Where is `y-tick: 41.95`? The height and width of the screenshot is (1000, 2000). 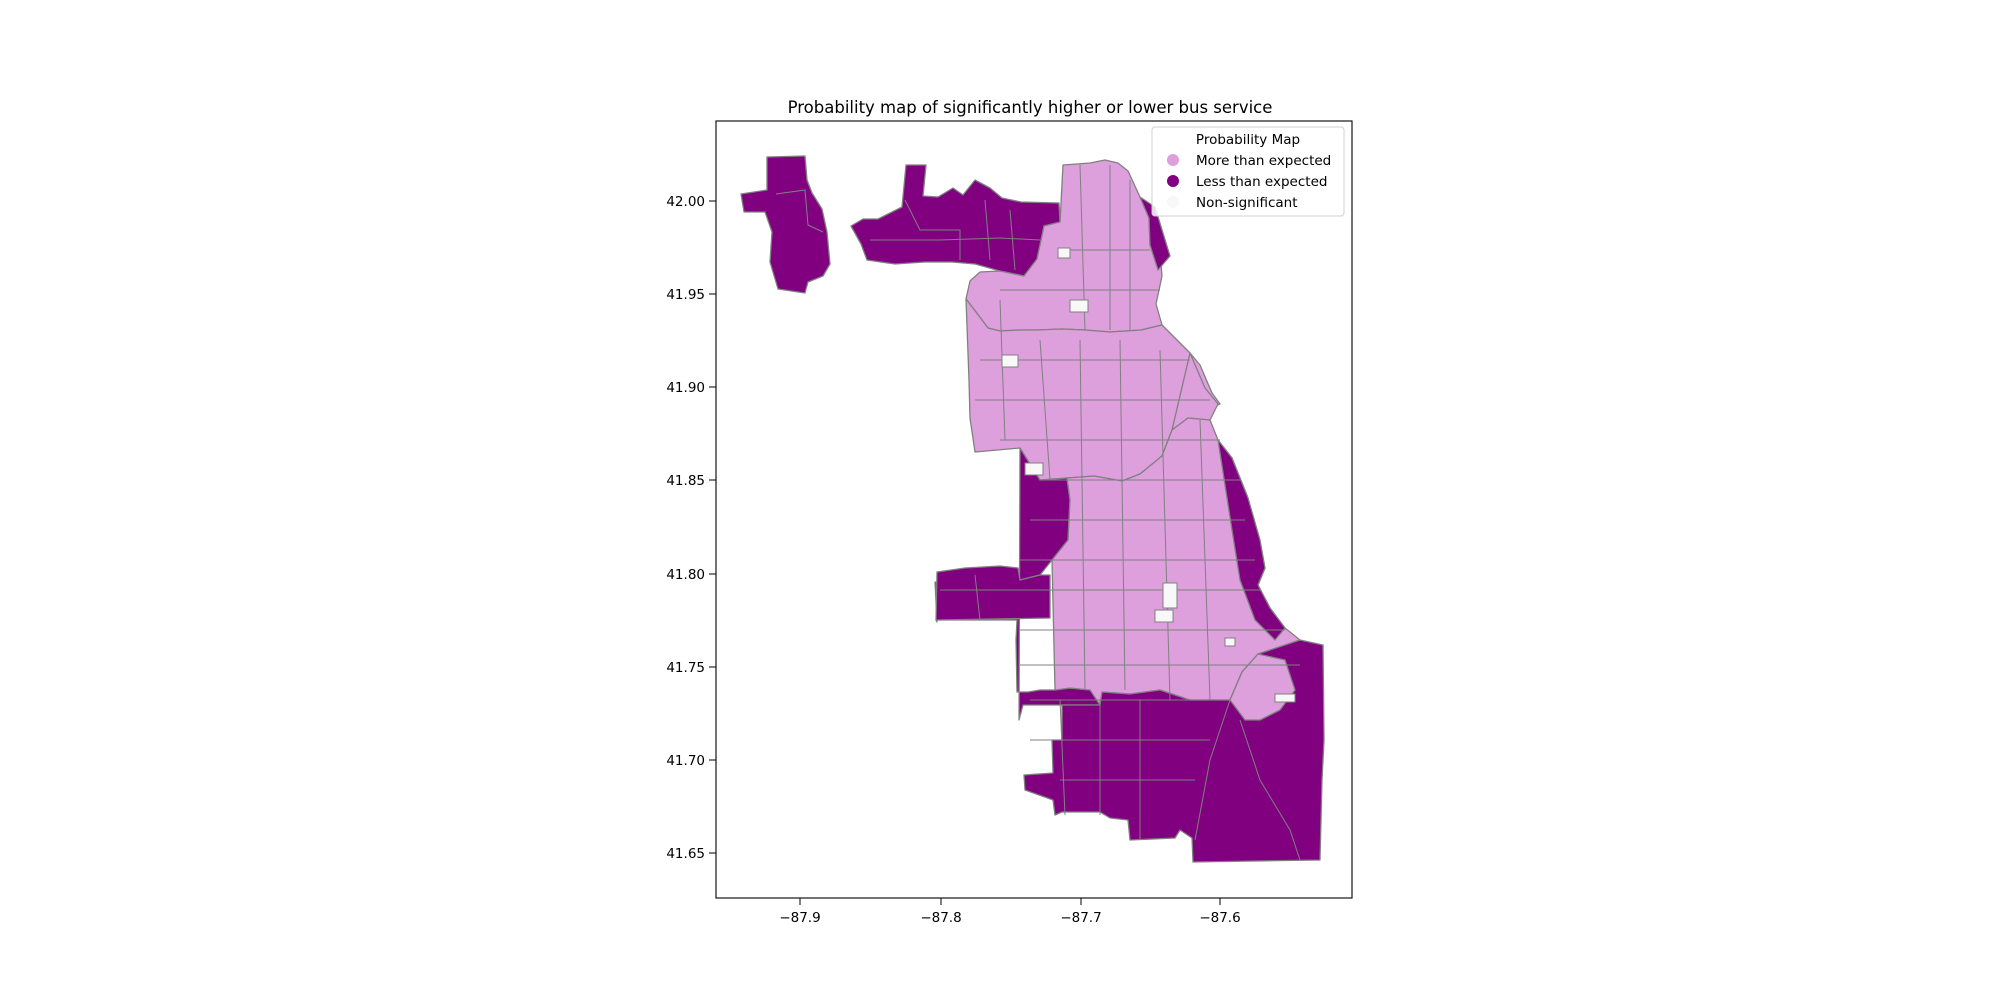
y-tick: 41.95 is located at coordinates (691, 295).